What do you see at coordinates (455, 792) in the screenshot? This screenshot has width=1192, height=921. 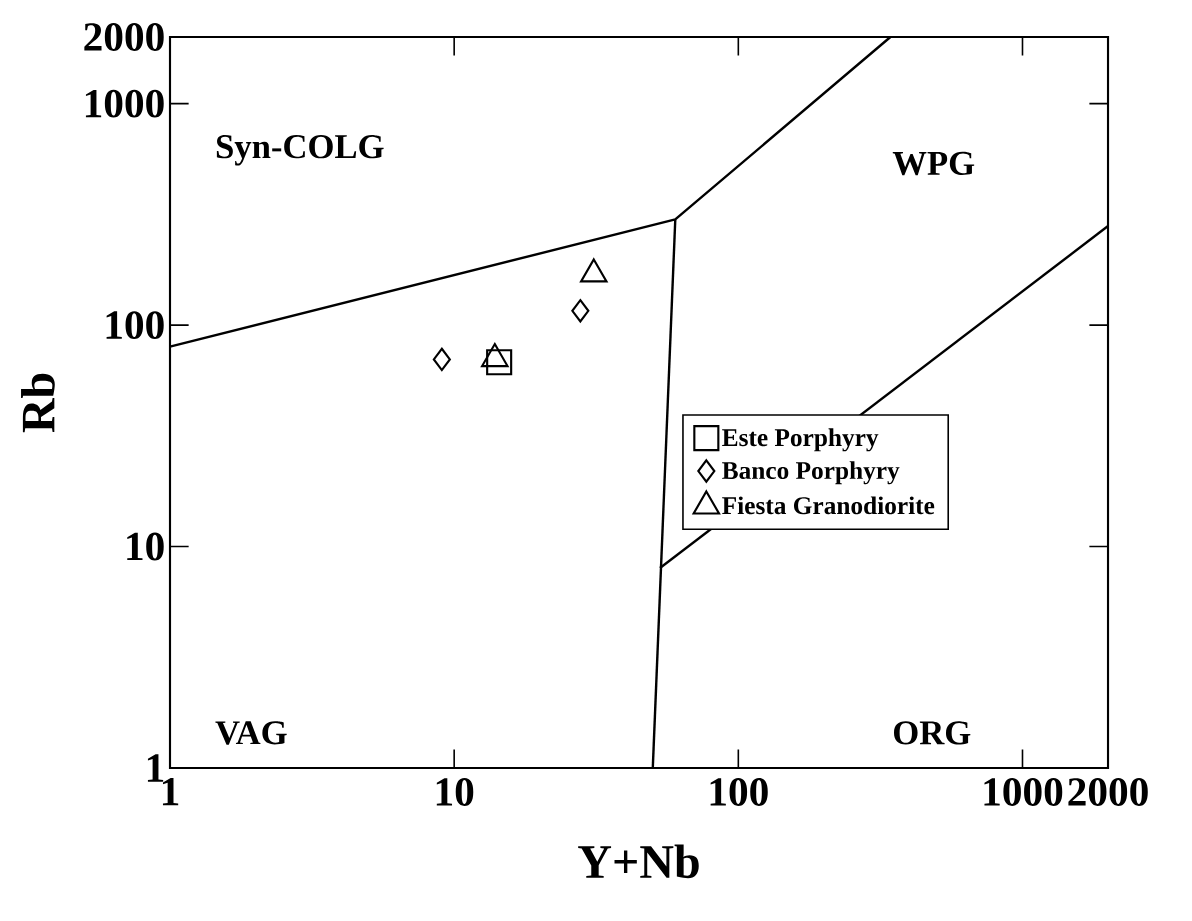 I see `x-tick-label: 10` at bounding box center [455, 792].